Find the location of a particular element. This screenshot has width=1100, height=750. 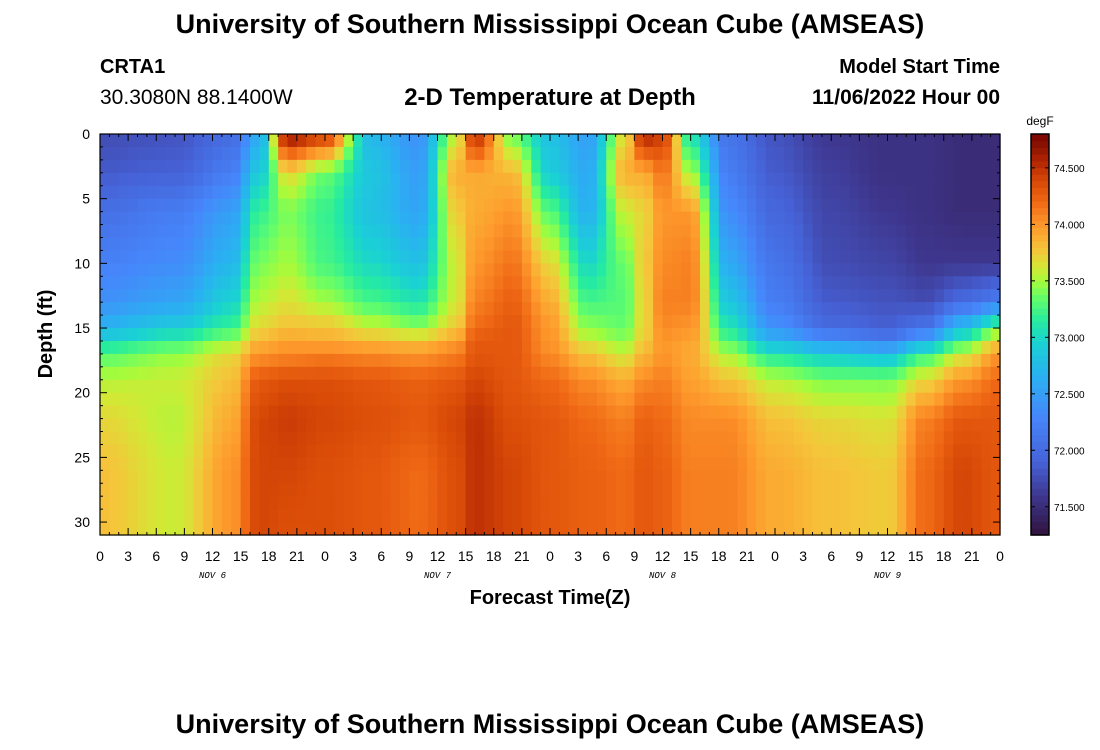

colorbar-swatch is located at coordinates (1040, 398).